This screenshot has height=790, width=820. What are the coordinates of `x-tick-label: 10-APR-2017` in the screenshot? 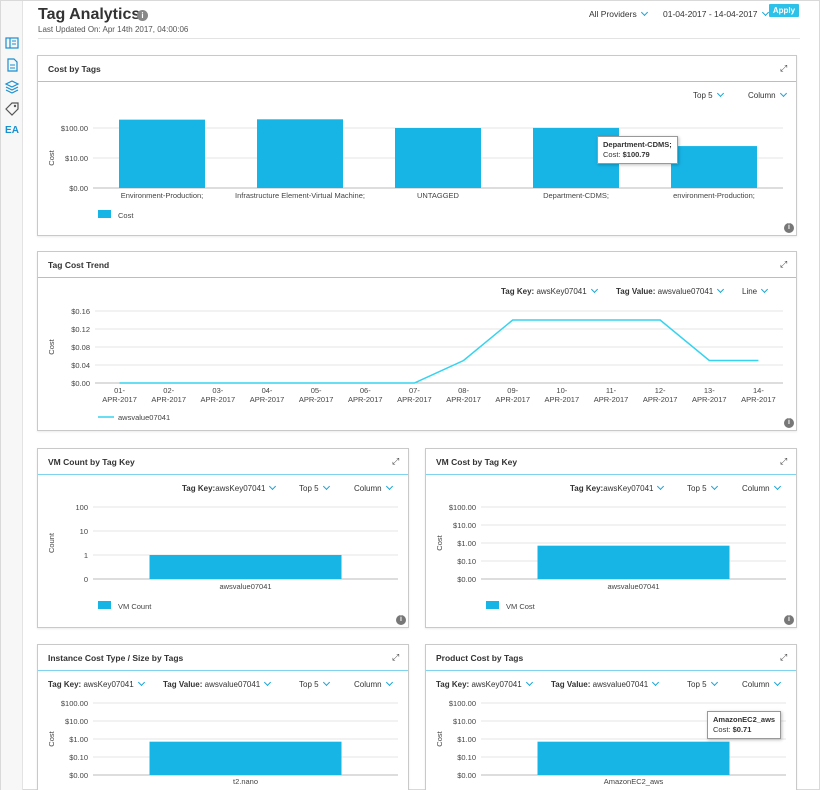 It's located at (562, 395).